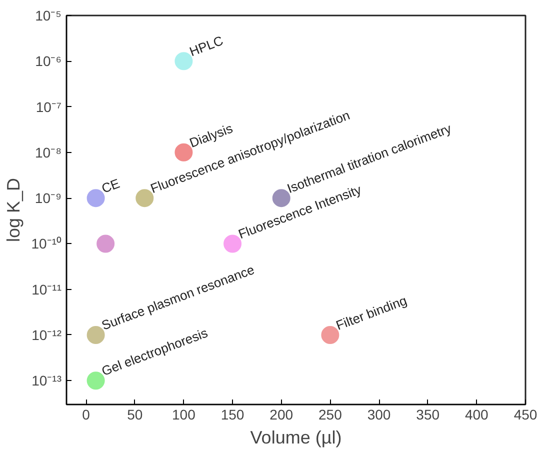  Describe the element at coordinates (47, 334) in the screenshot. I see `y-tick-label: 10⁻¹²` at that location.